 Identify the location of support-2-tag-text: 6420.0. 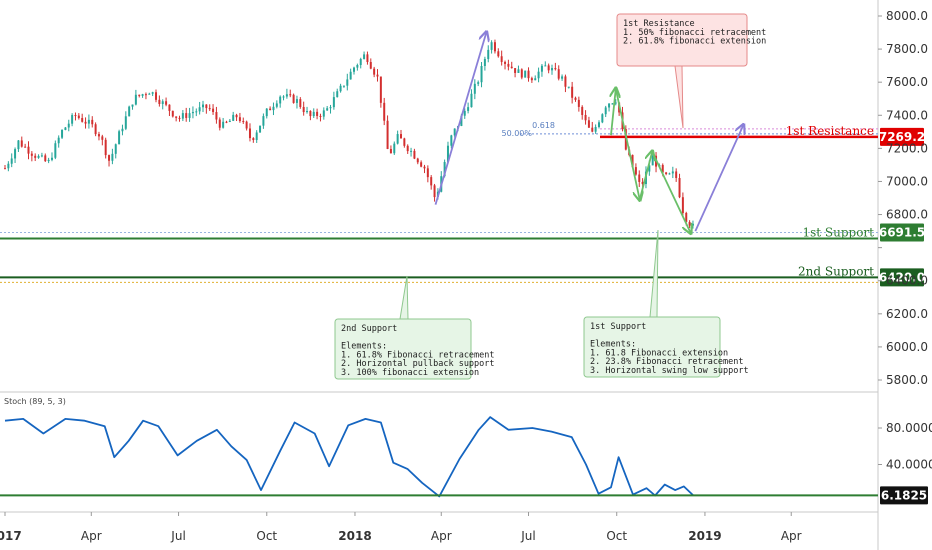
(902, 277).